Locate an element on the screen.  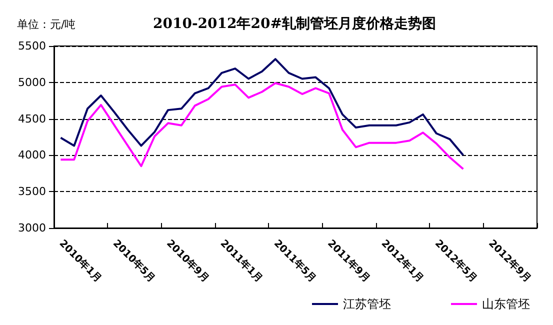
y-tick-label: 3000 is located at coordinates (32, 228).